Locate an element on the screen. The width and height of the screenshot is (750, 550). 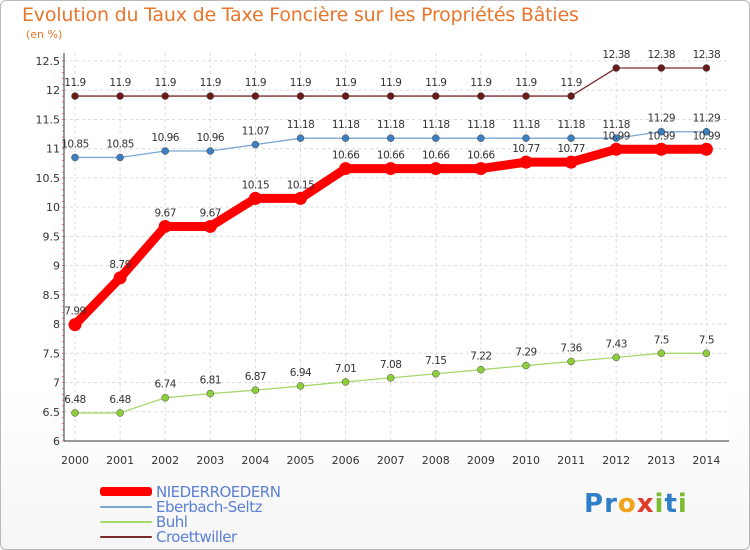
legend-label-niederroedern: NIEDERROEDERN is located at coordinates (218, 491).